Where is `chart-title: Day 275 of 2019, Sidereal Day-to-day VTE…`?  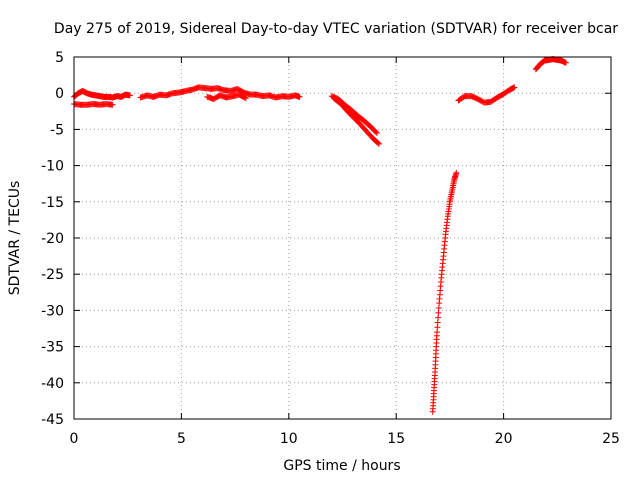 chart-title: Day 275 of 2019, Sidereal Day-to-day VTE… is located at coordinates (336, 29).